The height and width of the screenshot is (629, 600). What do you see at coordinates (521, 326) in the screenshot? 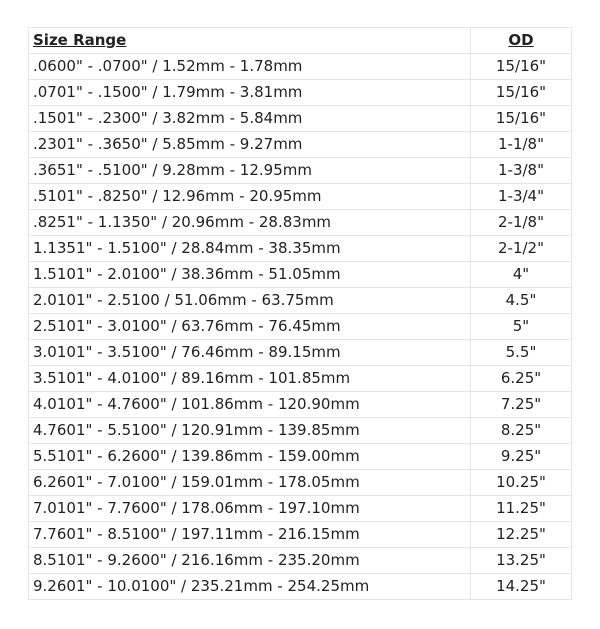
I see `od-cell: 5"` at bounding box center [521, 326].